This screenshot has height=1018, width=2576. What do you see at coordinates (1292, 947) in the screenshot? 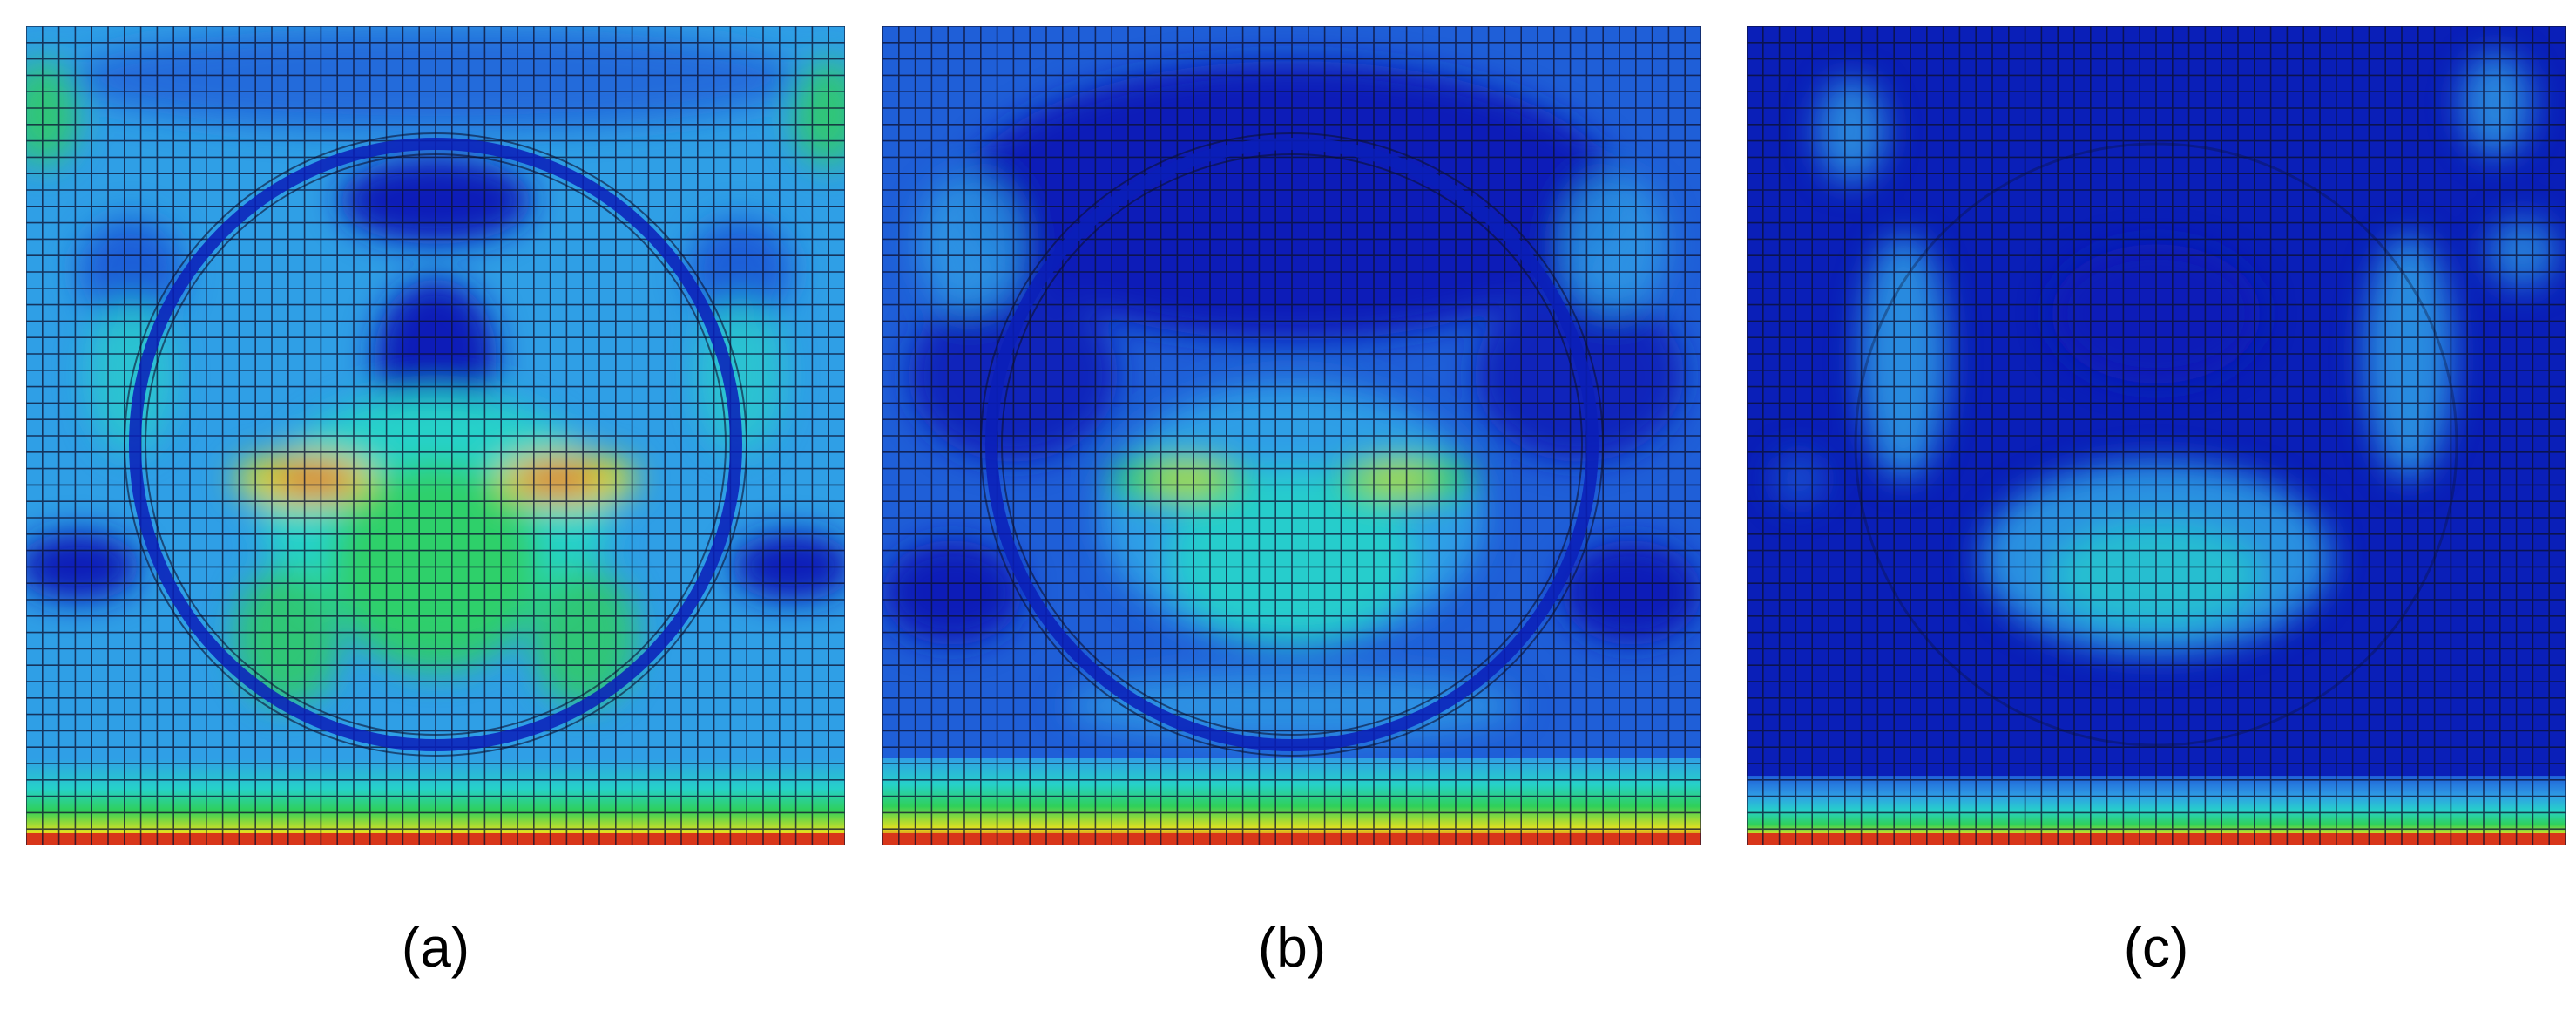
I see `panel-label-b: (b)` at bounding box center [1292, 947].